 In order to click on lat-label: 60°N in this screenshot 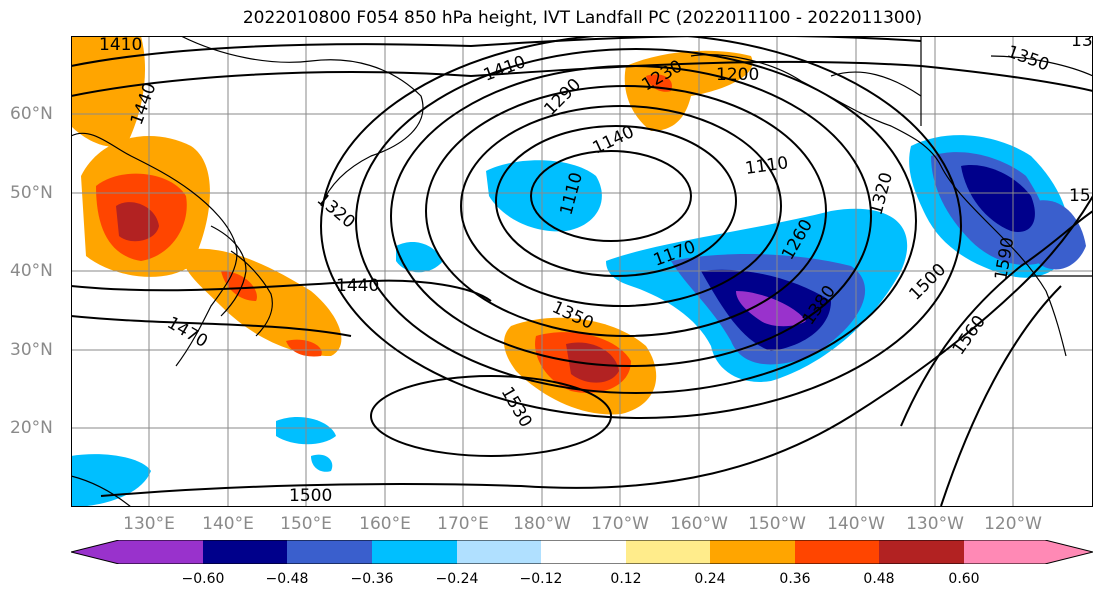, I will do `click(31, 114)`.